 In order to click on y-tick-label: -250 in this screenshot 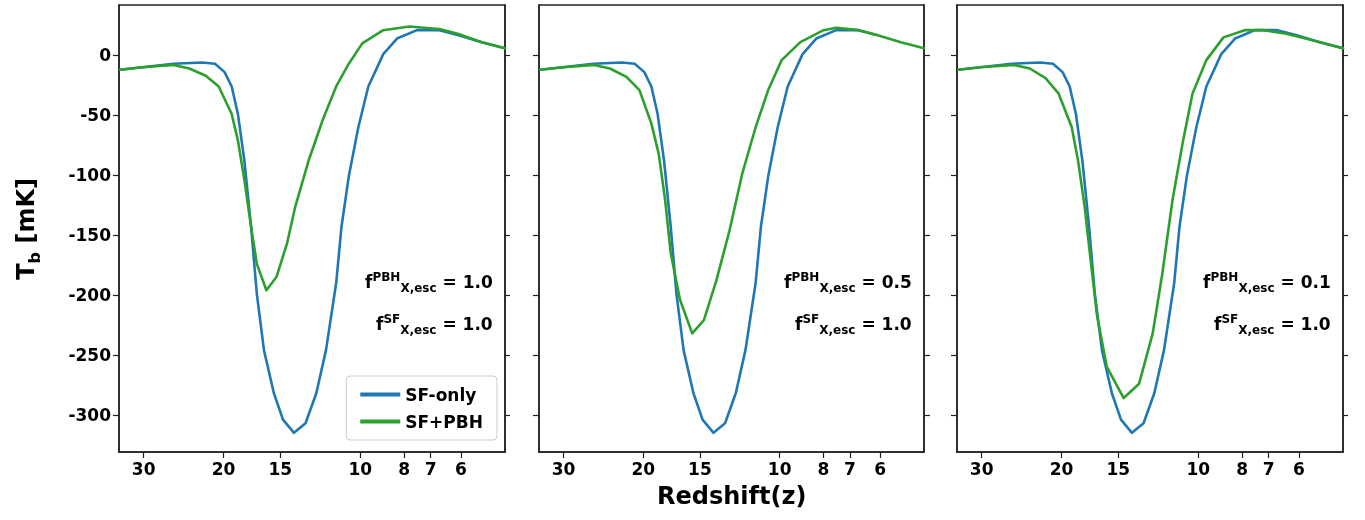, I will do `click(90, 354)`.